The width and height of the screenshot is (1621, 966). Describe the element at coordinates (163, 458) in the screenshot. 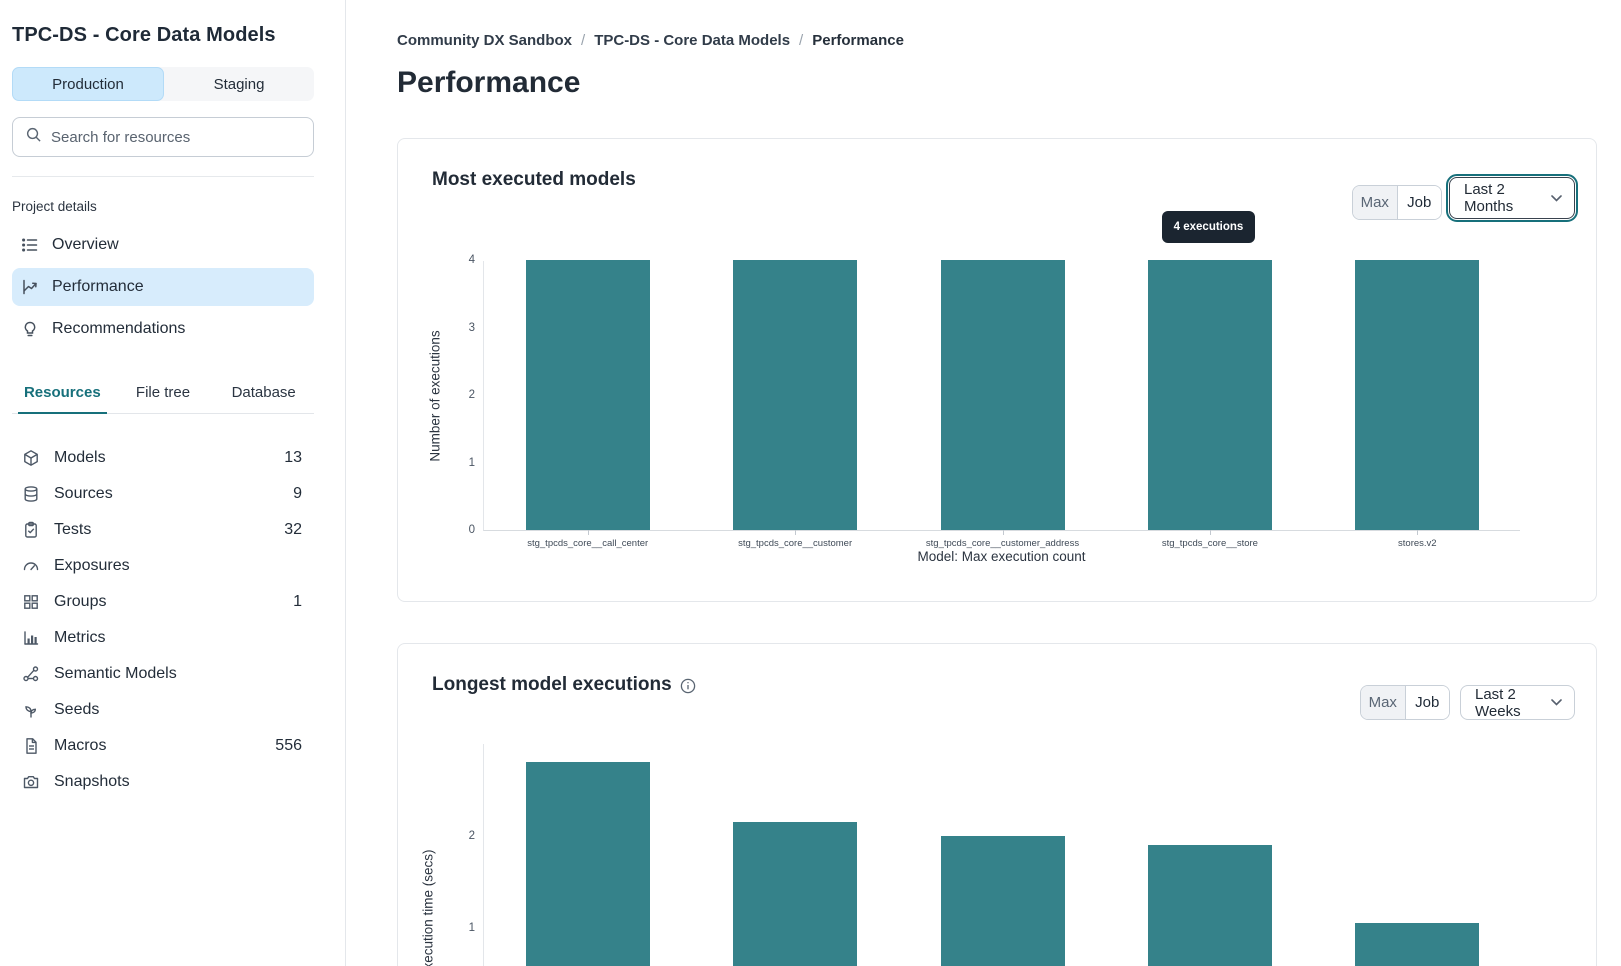

I see `resource-row-models: Models 13` at that location.